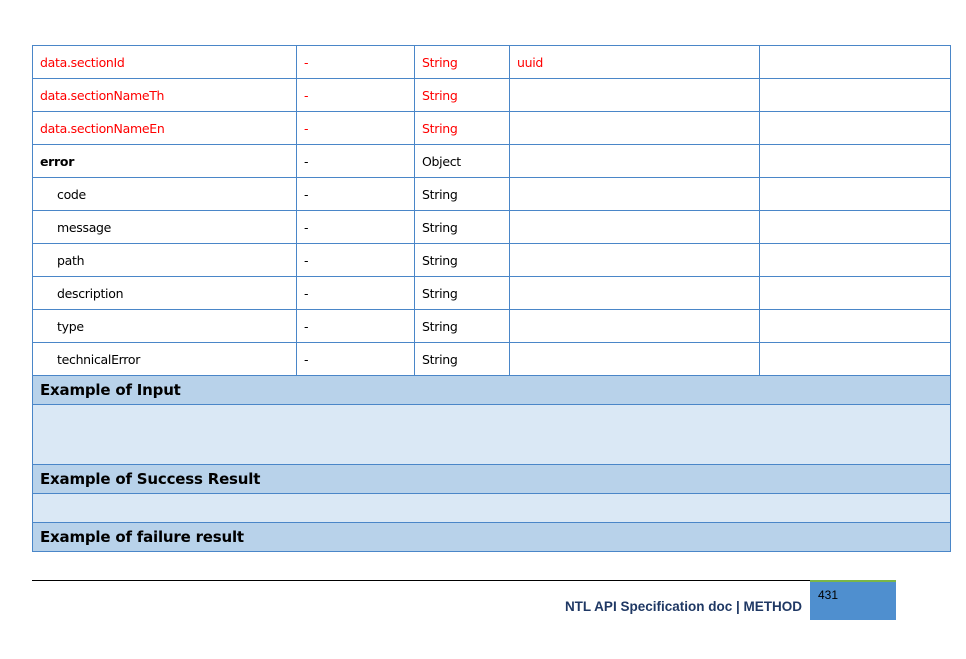 The height and width of the screenshot is (659, 966). I want to click on section-header-input: Example of Input, so click(491, 390).